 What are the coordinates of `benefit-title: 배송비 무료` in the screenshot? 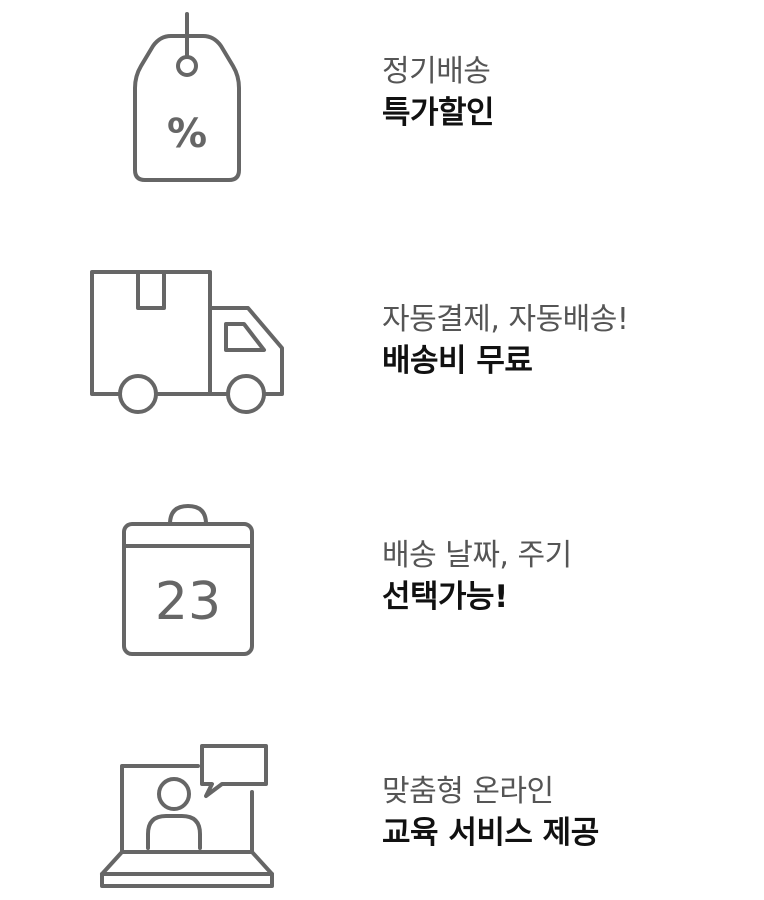 It's located at (457, 361).